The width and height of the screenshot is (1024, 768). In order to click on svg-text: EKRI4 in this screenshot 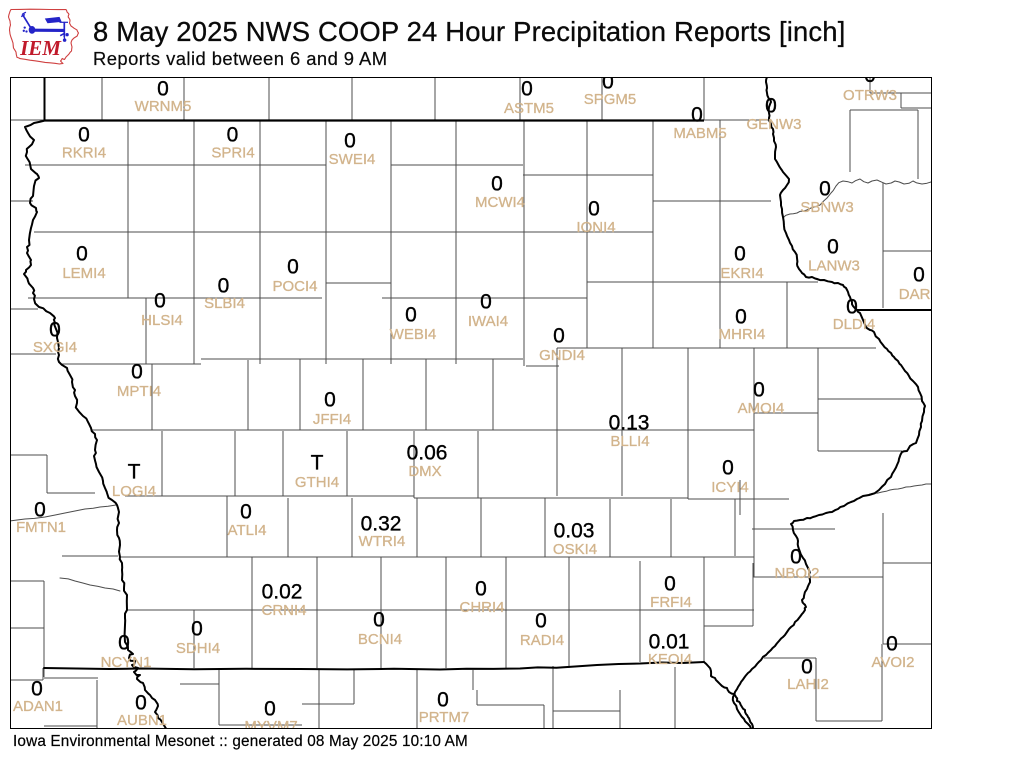, I will do `click(741, 273)`.